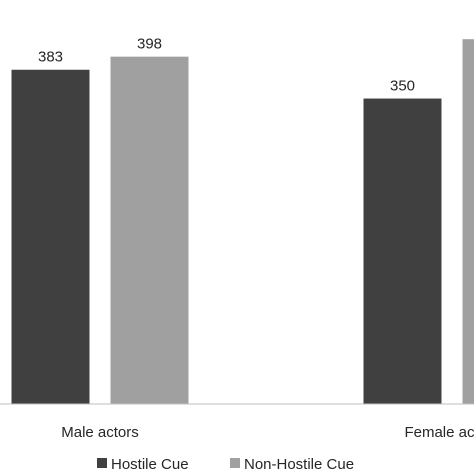  What do you see at coordinates (225, 464) in the screenshot?
I see `legend: Hostile Cue Non-Hostile Cue` at bounding box center [225, 464].